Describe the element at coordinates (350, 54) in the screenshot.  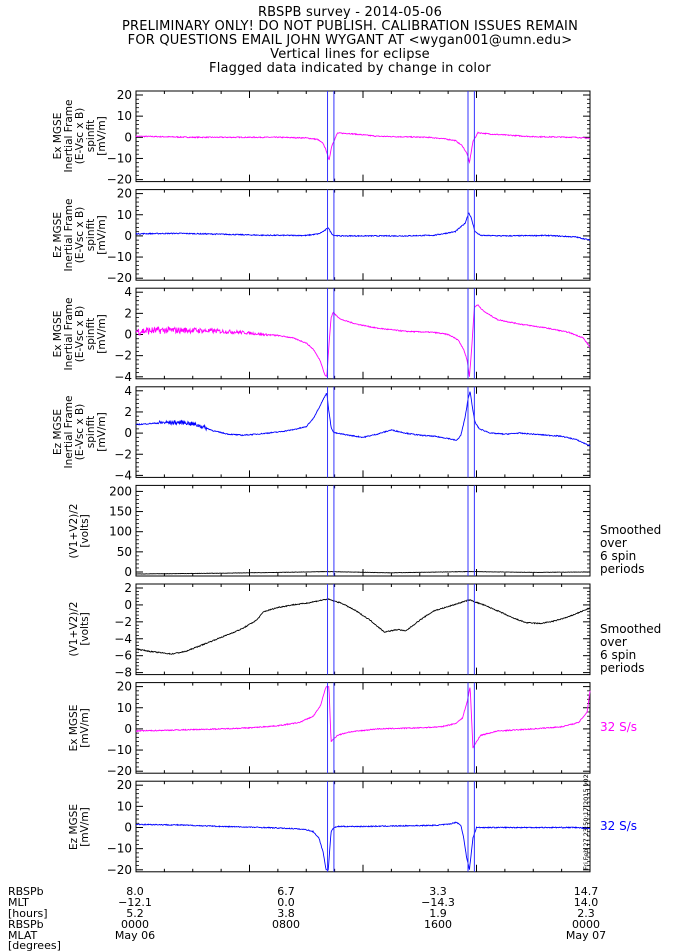
I see `note-line: Vertical lines for eclipse` at that location.